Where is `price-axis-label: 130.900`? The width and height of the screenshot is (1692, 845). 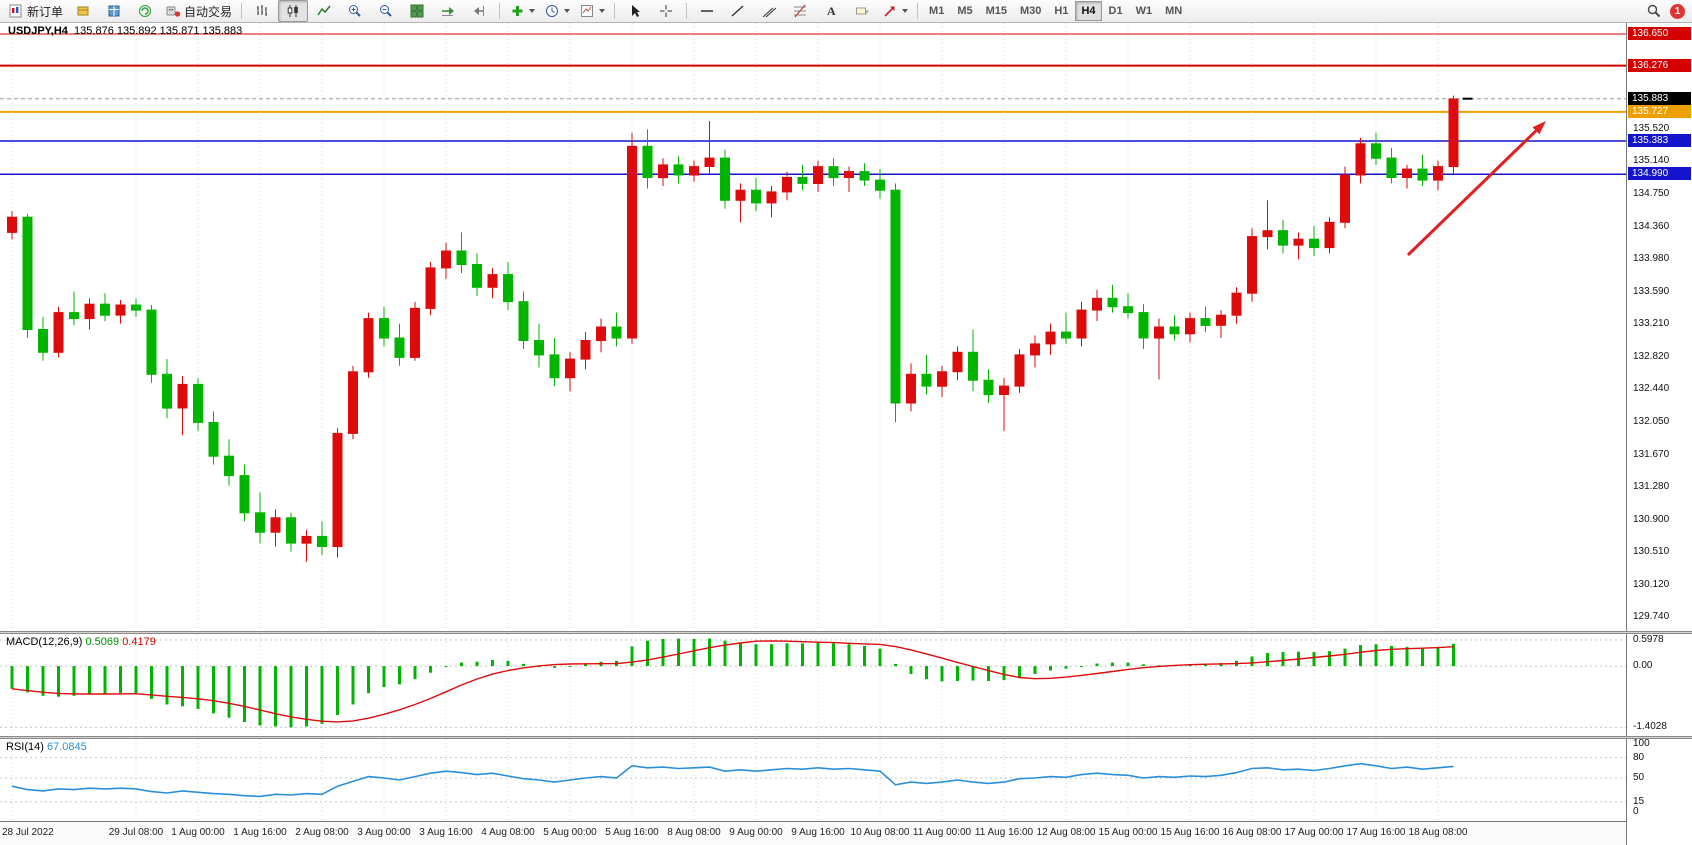 price-axis-label: 130.900 is located at coordinates (1651, 519).